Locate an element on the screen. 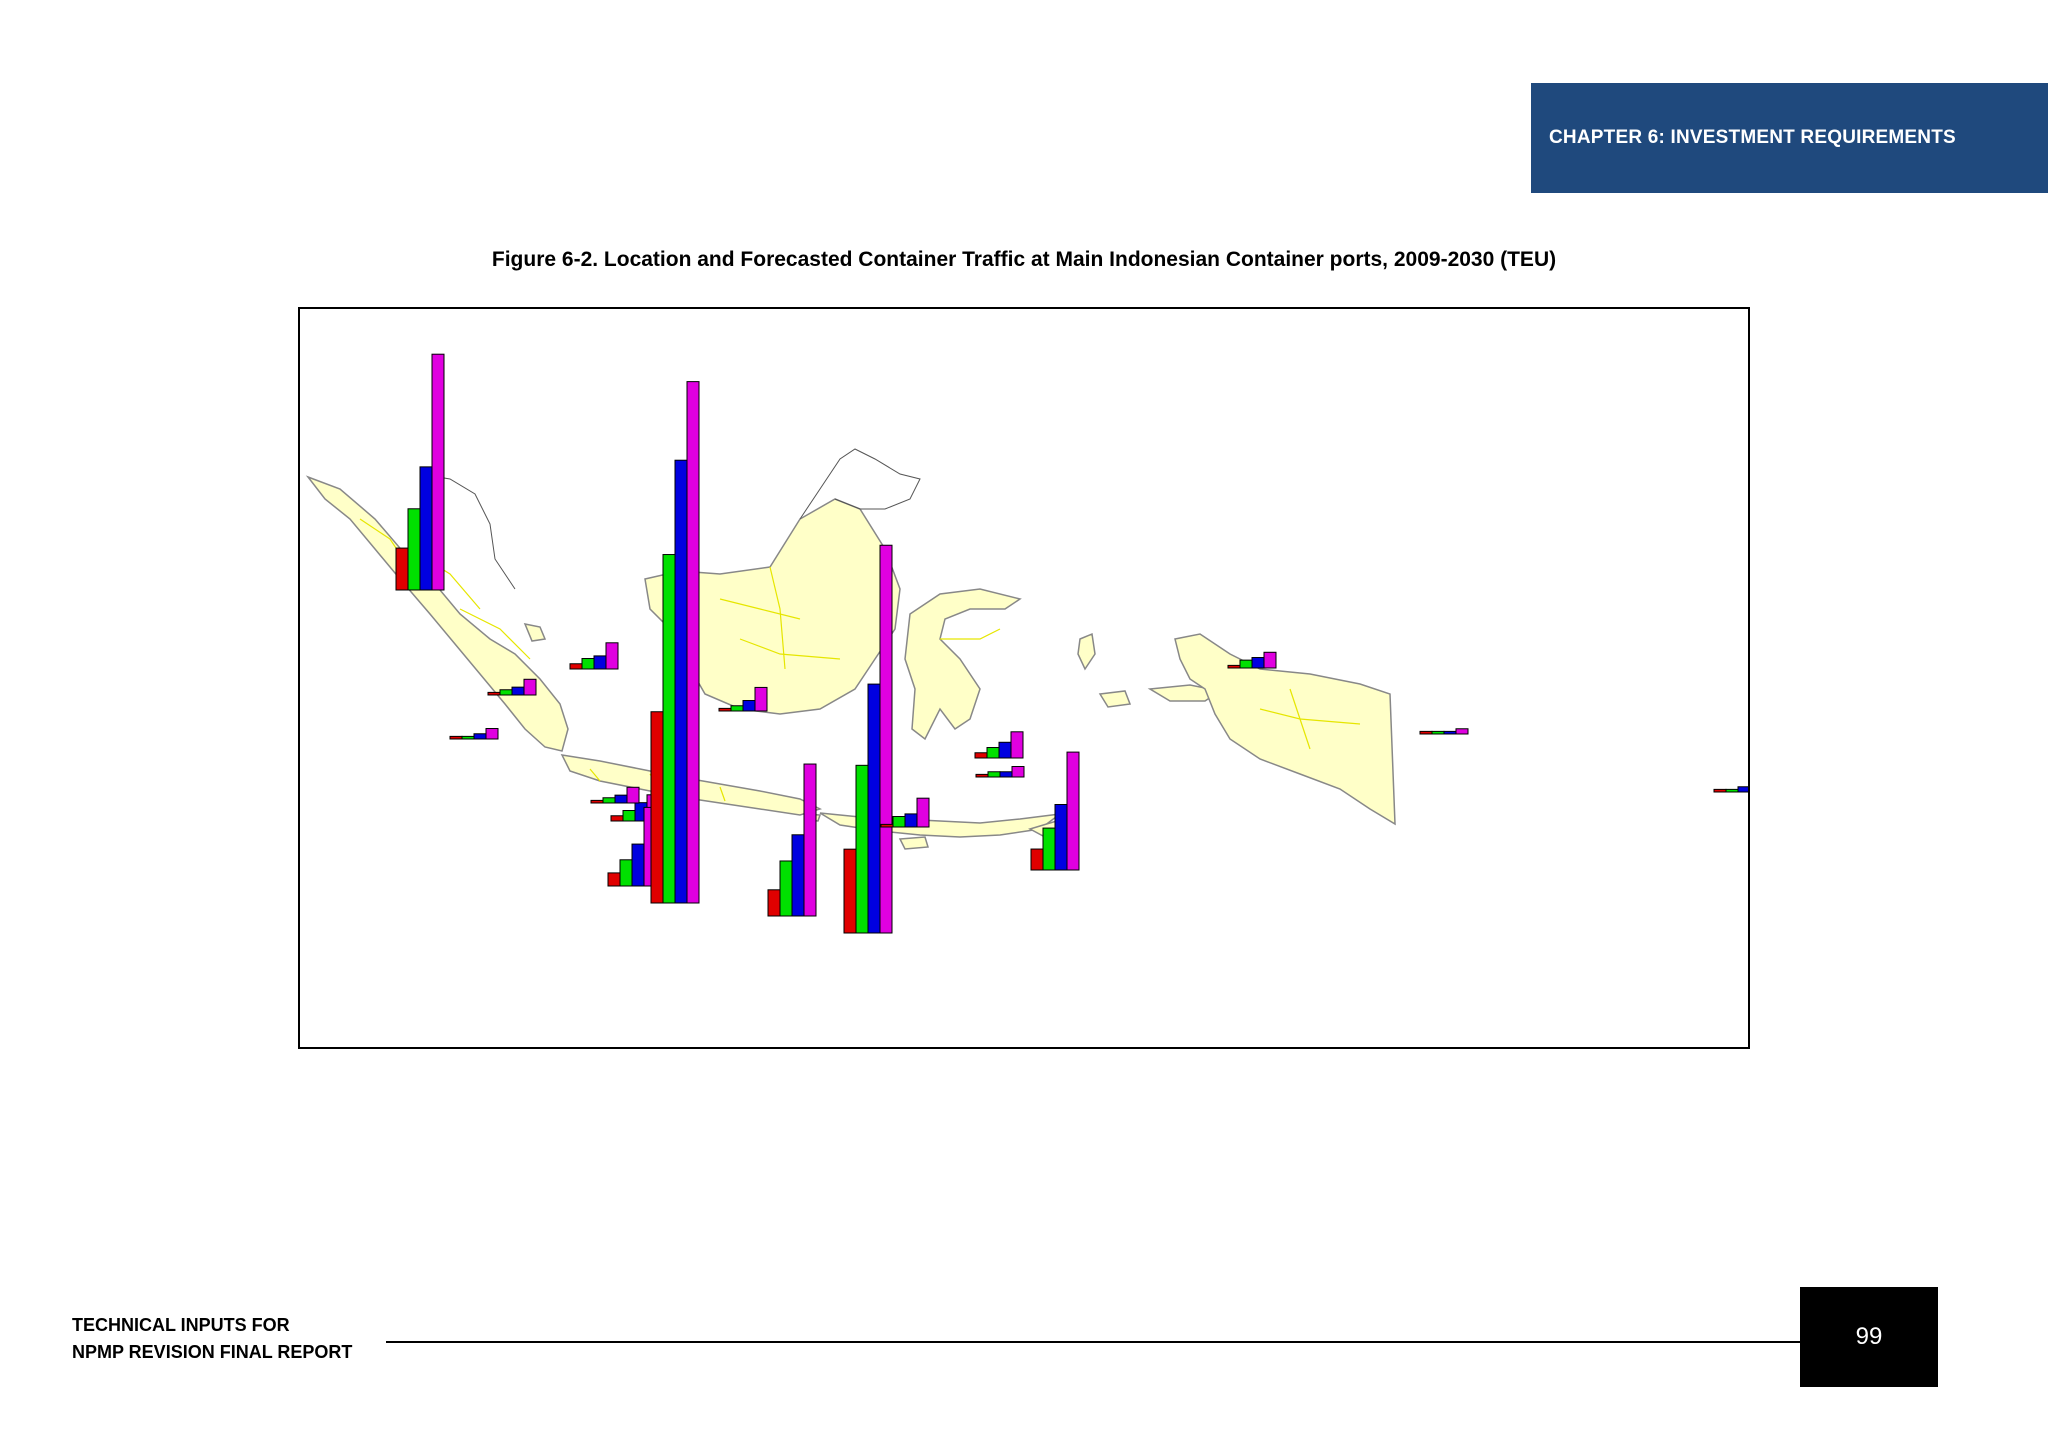 This screenshot has height=1448, width=2048. page-number: 99 is located at coordinates (1869, 1336).